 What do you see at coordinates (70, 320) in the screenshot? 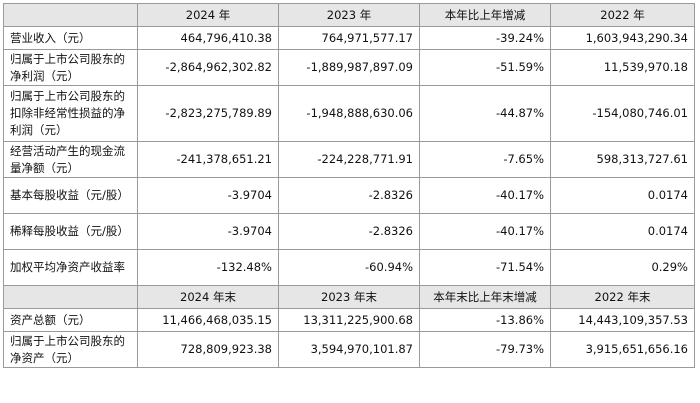
I see `row-label: 资产总额（元）` at bounding box center [70, 320].